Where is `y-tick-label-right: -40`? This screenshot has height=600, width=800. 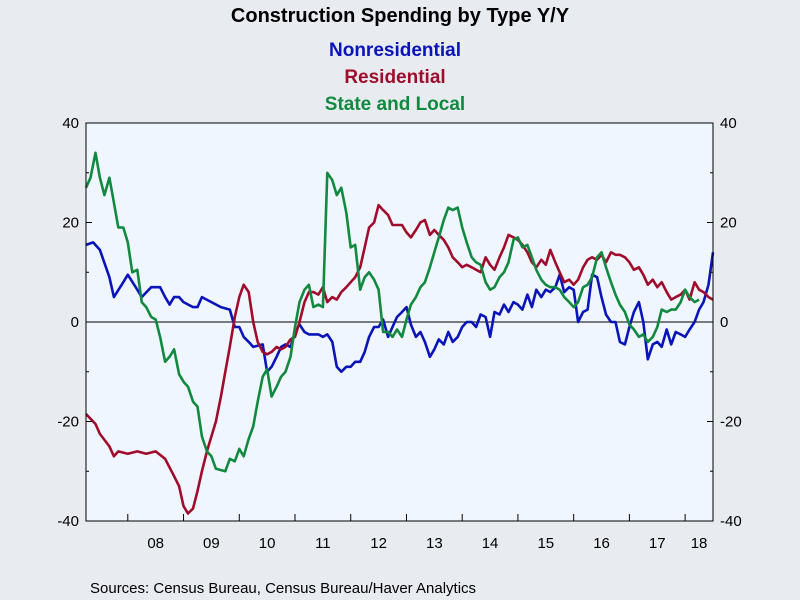 y-tick-label-right: -40 is located at coordinates (731, 521).